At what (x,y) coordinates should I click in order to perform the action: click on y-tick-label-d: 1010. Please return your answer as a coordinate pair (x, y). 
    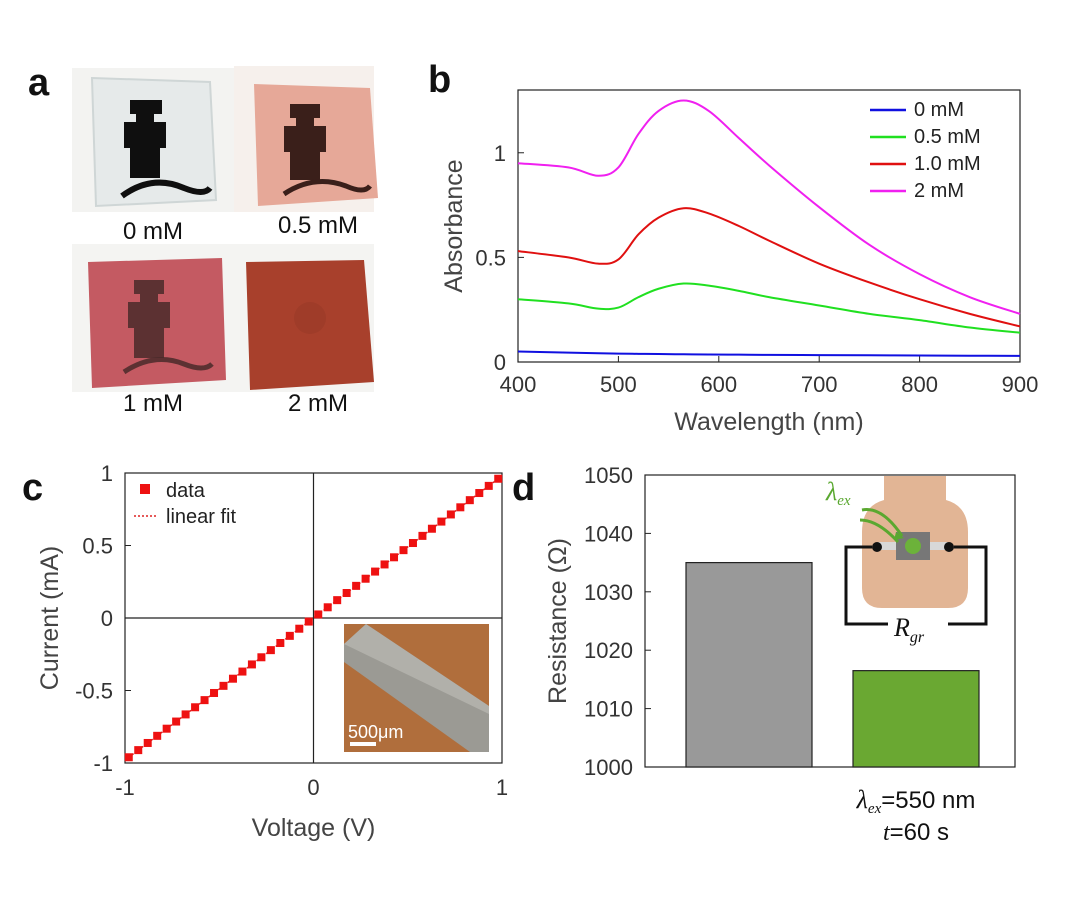
    Looking at the image, I should click on (608, 709).